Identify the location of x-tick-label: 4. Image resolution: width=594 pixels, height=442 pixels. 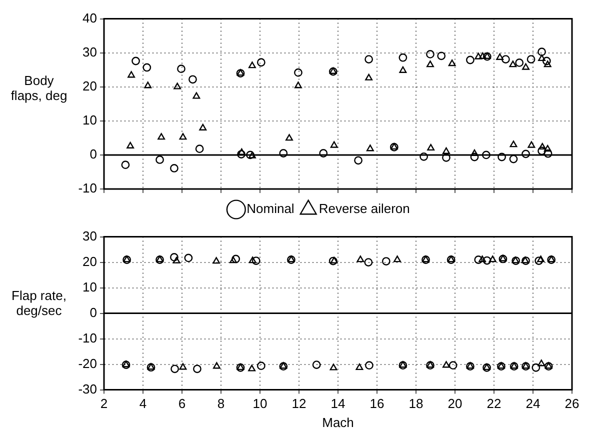
(143, 404).